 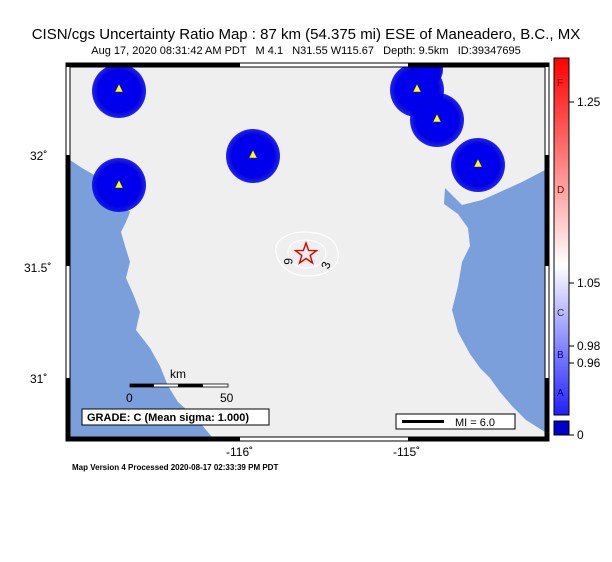 I want to click on epicenter-star, so click(x=306, y=252).